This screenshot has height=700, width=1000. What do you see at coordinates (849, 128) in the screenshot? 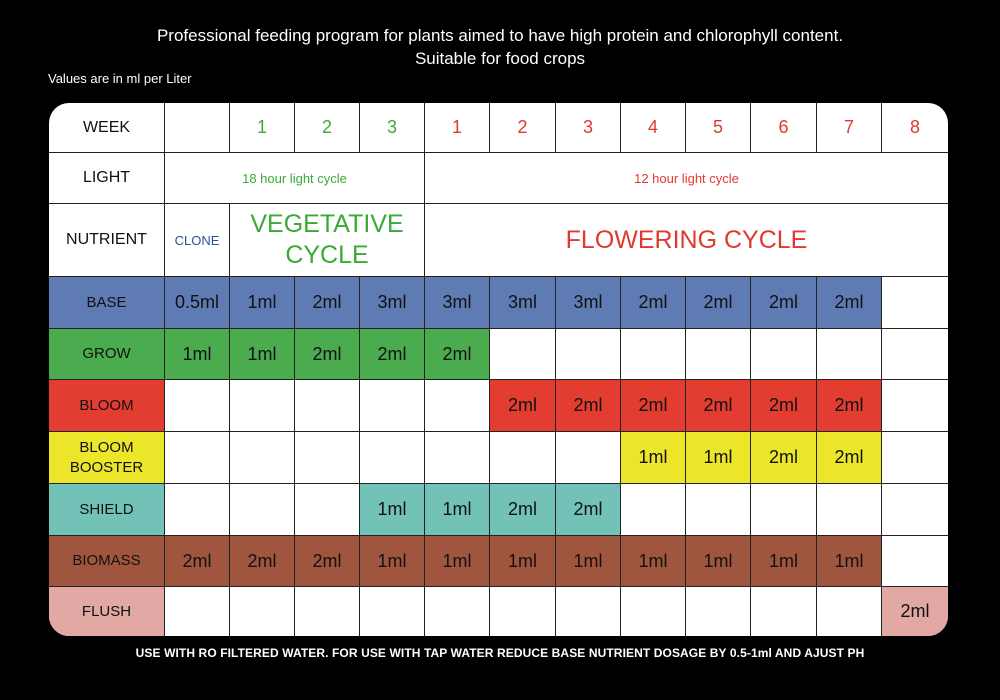
I see `week-number: 7` at bounding box center [849, 128].